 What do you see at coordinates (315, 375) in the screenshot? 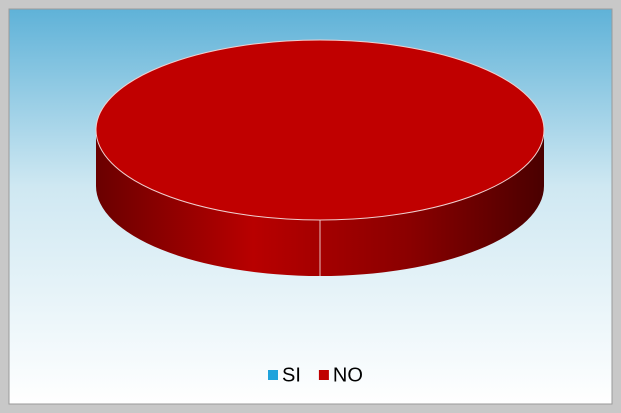
I see `legend: SI NO` at bounding box center [315, 375].